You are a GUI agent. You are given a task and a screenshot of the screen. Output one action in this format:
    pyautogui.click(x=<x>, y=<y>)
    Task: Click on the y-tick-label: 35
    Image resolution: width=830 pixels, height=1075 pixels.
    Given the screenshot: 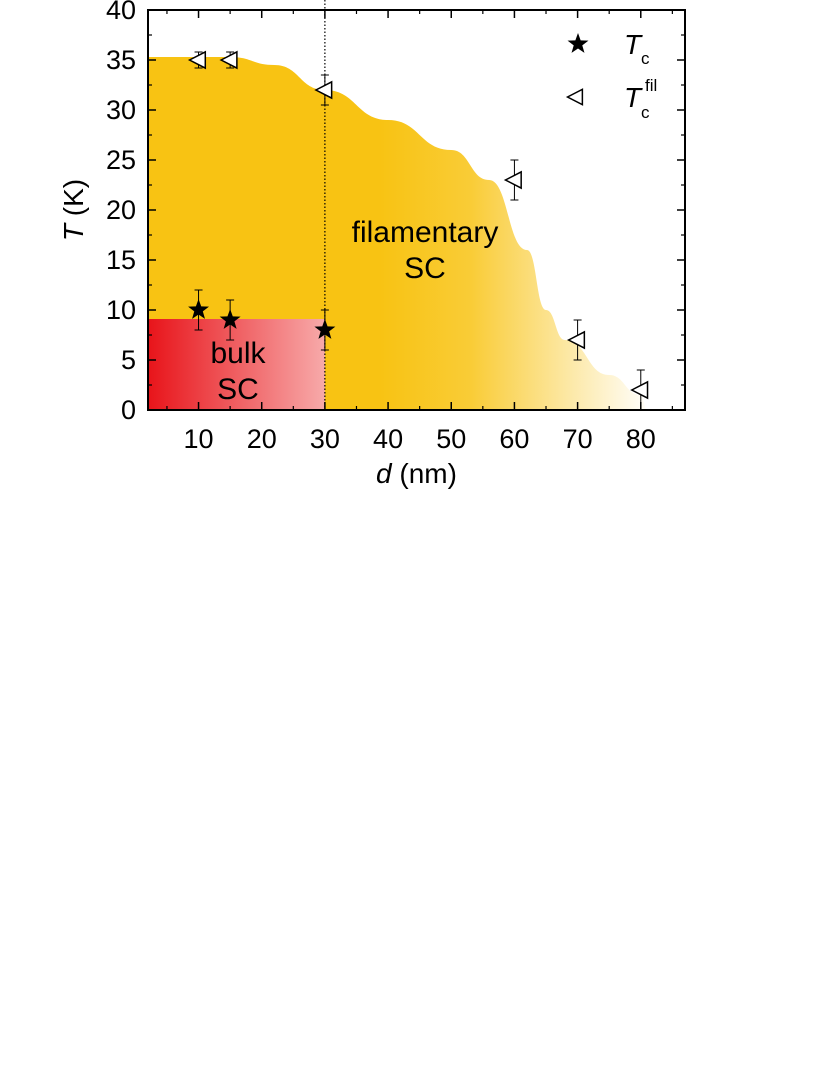 What is the action you would take?
    pyautogui.click(x=121, y=60)
    